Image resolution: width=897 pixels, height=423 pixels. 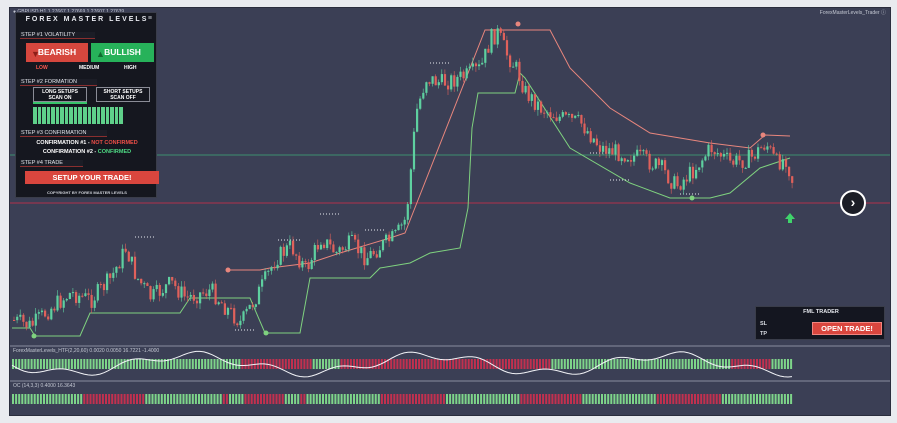 What do you see at coordinates (228, 270) in the screenshot?
I see `resistance-dot` at bounding box center [228, 270].